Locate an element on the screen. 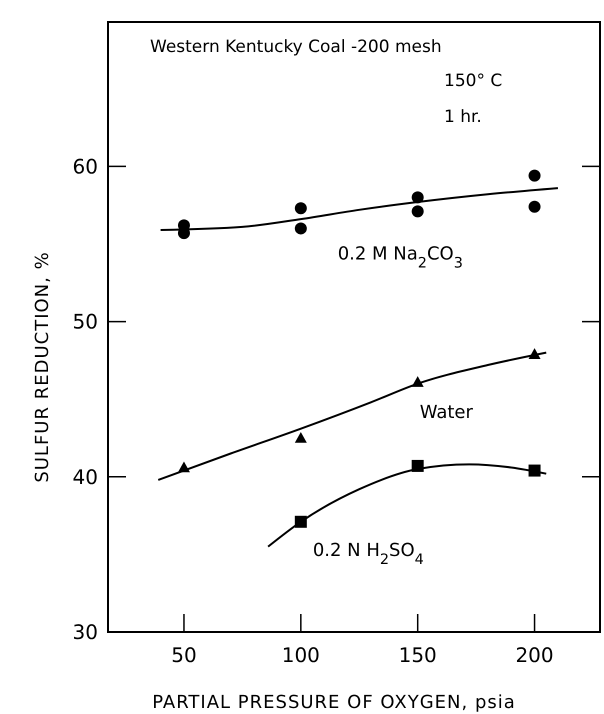 The width and height of the screenshot is (604, 714). y-tick-label: 50 is located at coordinates (85, 322).